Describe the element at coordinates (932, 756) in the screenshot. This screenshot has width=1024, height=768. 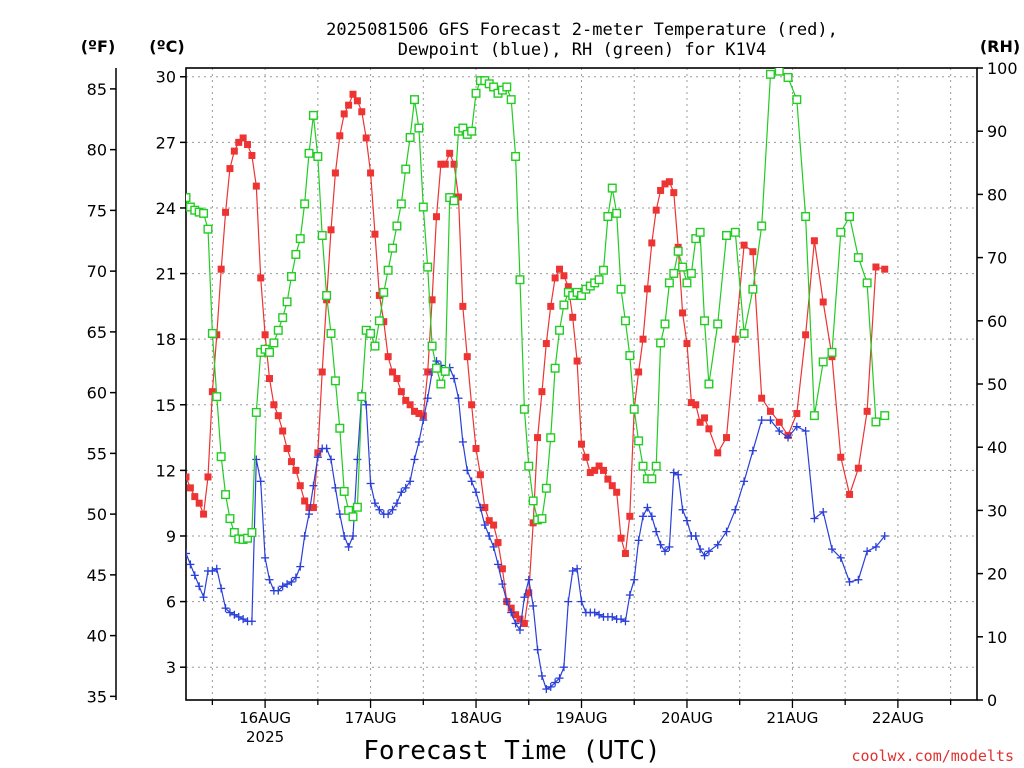
I see `credit-link: coolwx.com/modelts` at that location.